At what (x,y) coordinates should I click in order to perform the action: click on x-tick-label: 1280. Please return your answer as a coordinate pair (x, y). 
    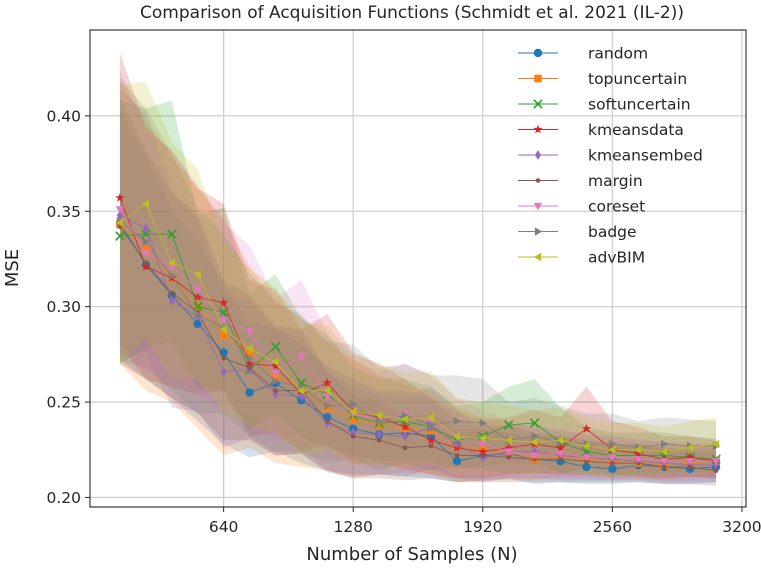
    Looking at the image, I should click on (352, 527).